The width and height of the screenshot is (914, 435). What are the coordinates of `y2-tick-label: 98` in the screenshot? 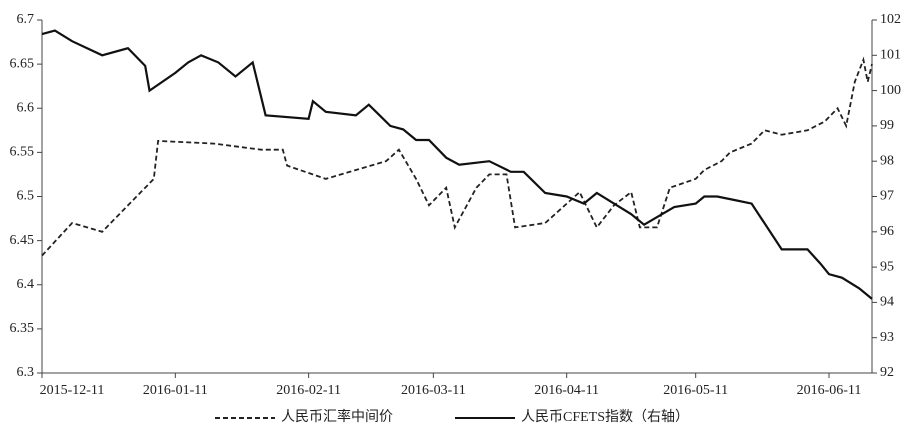 It's located at (887, 160).